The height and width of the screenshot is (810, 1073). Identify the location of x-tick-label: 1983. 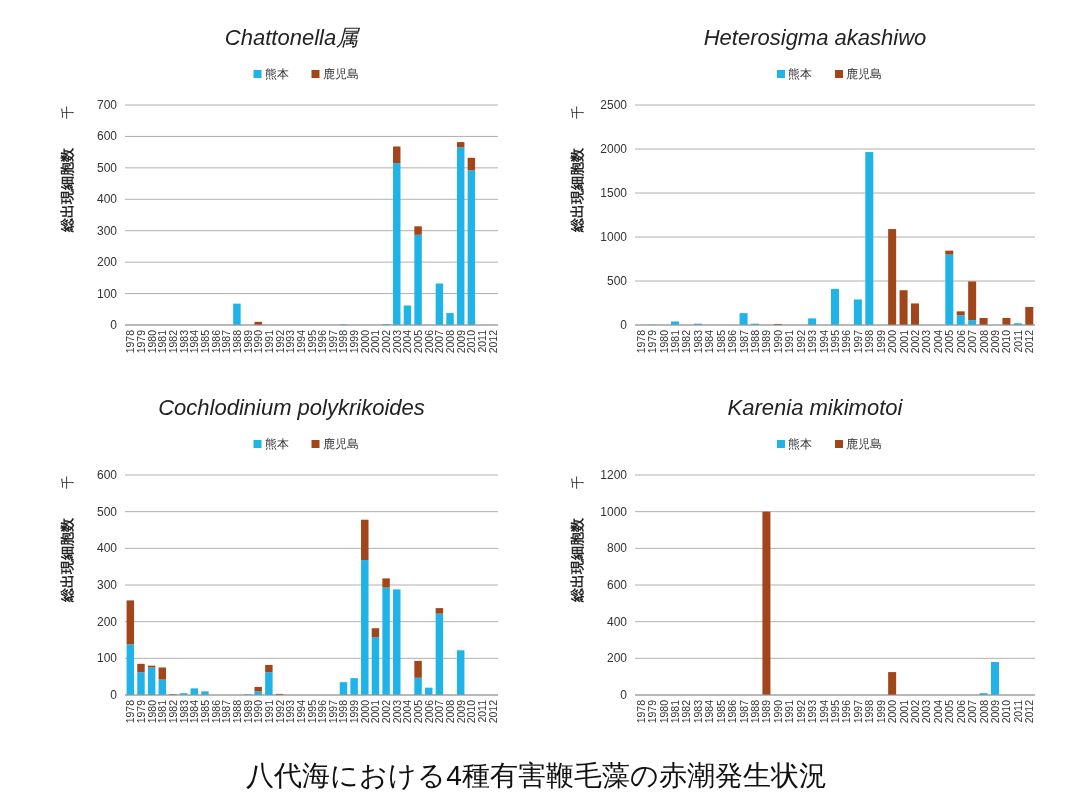
(697, 341).